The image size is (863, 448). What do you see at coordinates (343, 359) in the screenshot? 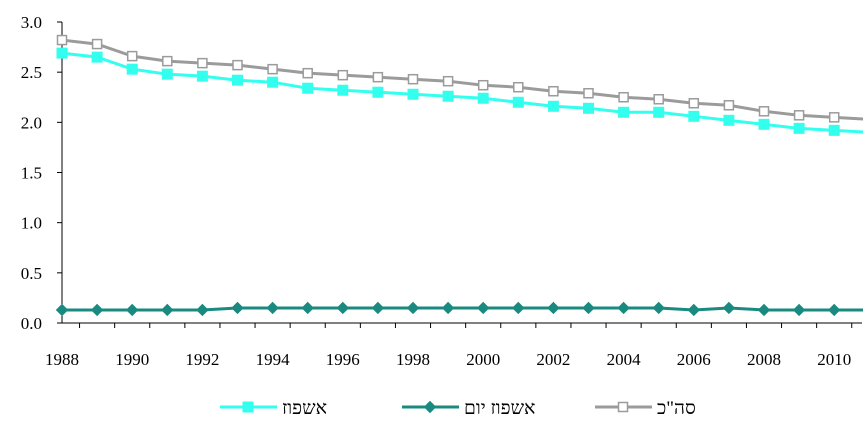
I see `x-tick-label: 1996` at bounding box center [343, 359].